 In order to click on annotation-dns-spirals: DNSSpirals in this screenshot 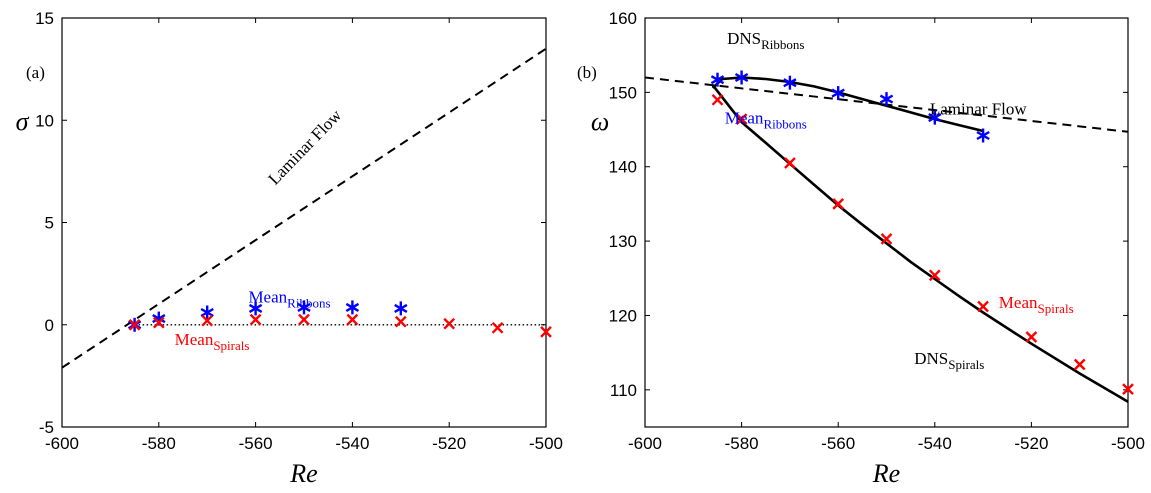, I will do `click(949, 360)`.